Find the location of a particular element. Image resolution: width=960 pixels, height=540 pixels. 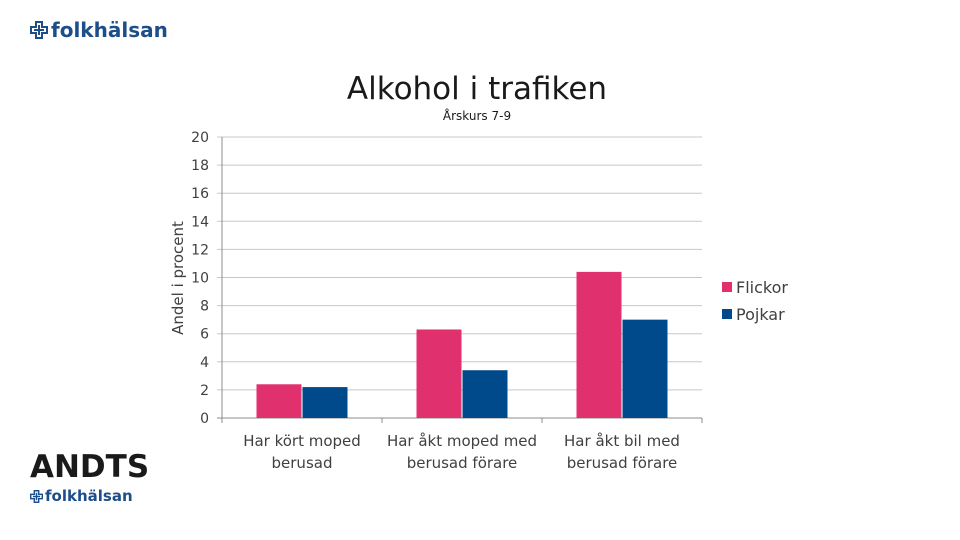

brand-name: folkhälsan is located at coordinates (109, 30).